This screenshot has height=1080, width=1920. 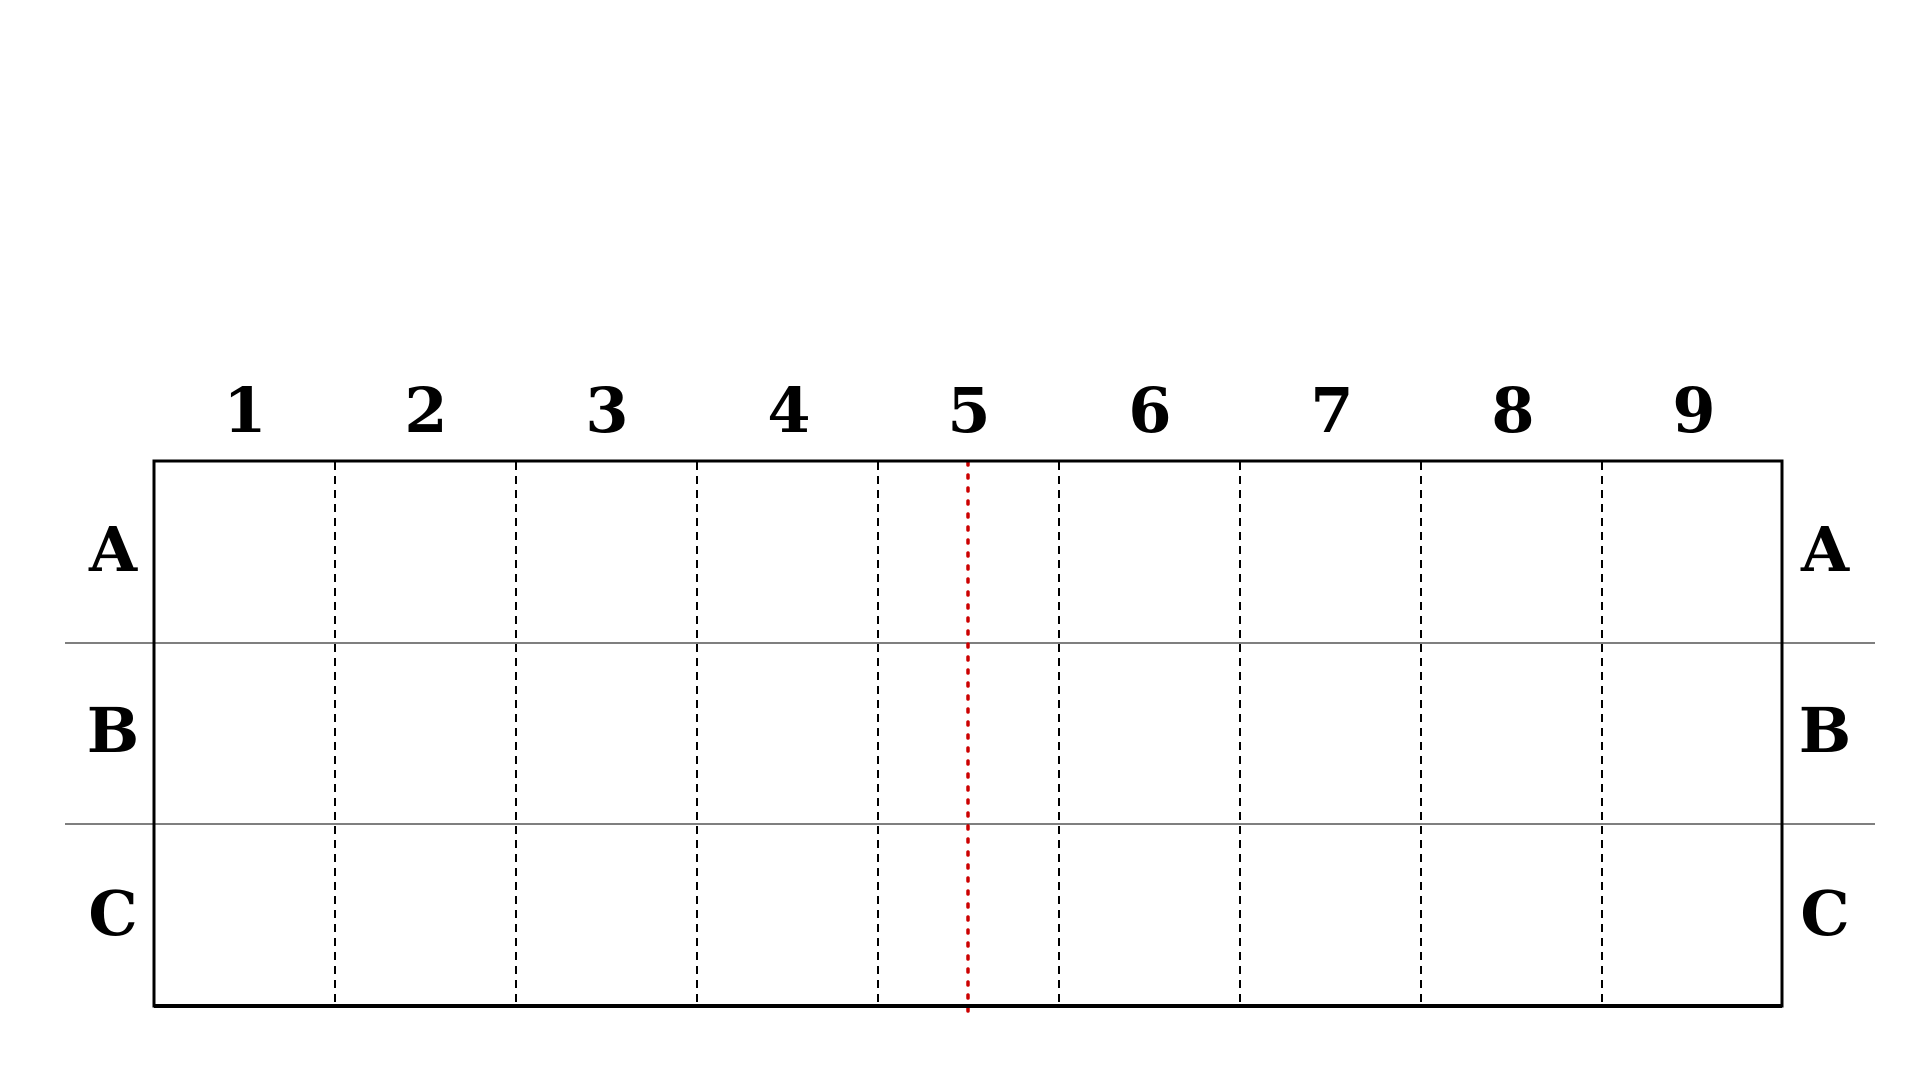 I want to click on column-label-5: 5, so click(x=968, y=410).